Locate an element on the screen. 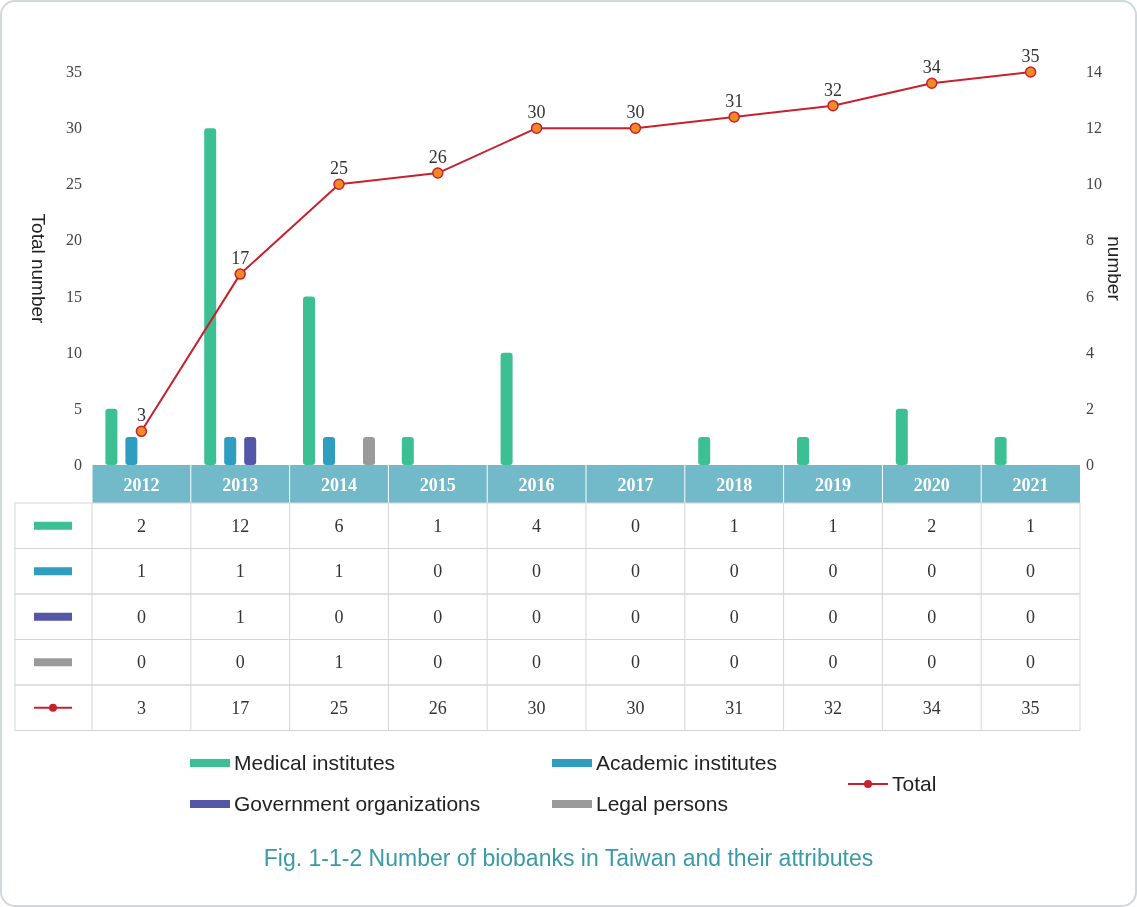 This screenshot has width=1137, height=907. x-tick-label: 2015 is located at coordinates (437, 485).